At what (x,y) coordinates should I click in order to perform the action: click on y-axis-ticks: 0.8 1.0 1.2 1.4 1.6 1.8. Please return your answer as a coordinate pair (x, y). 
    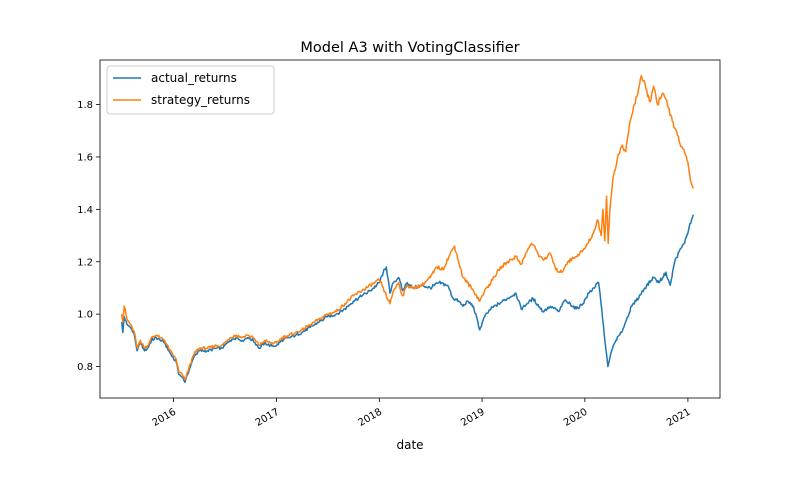
    Looking at the image, I should click on (88, 236).